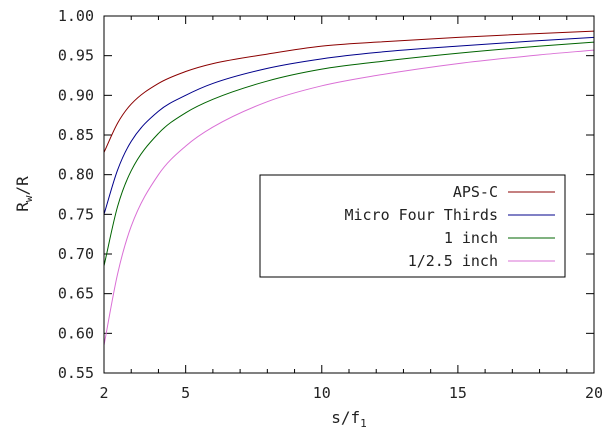 The image size is (607, 435). What do you see at coordinates (471, 238) in the screenshot?
I see `legend-label: 1 inch` at bounding box center [471, 238].